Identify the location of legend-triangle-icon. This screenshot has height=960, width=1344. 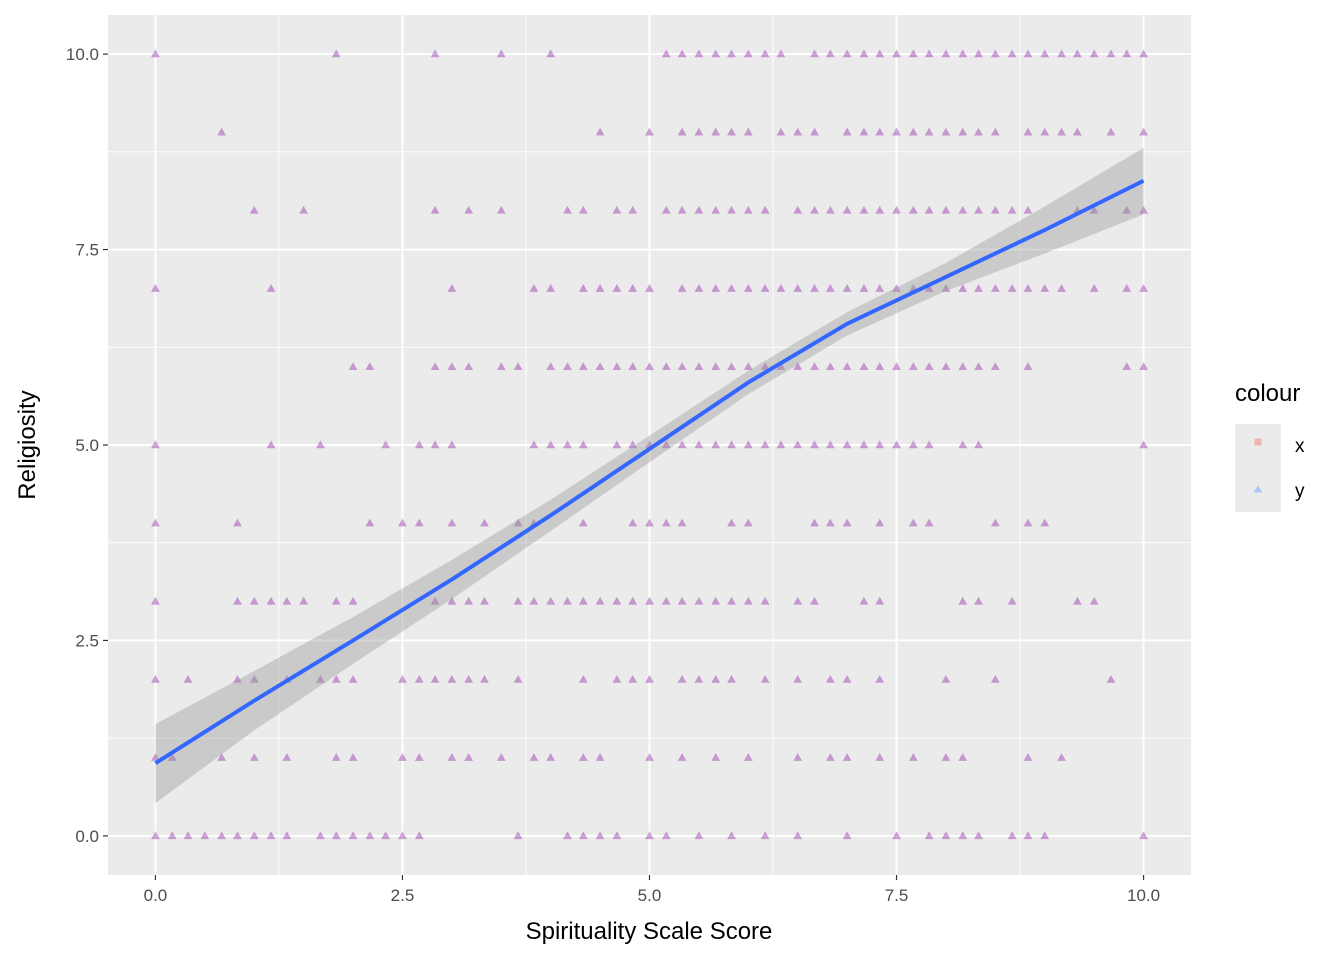
(1258, 489).